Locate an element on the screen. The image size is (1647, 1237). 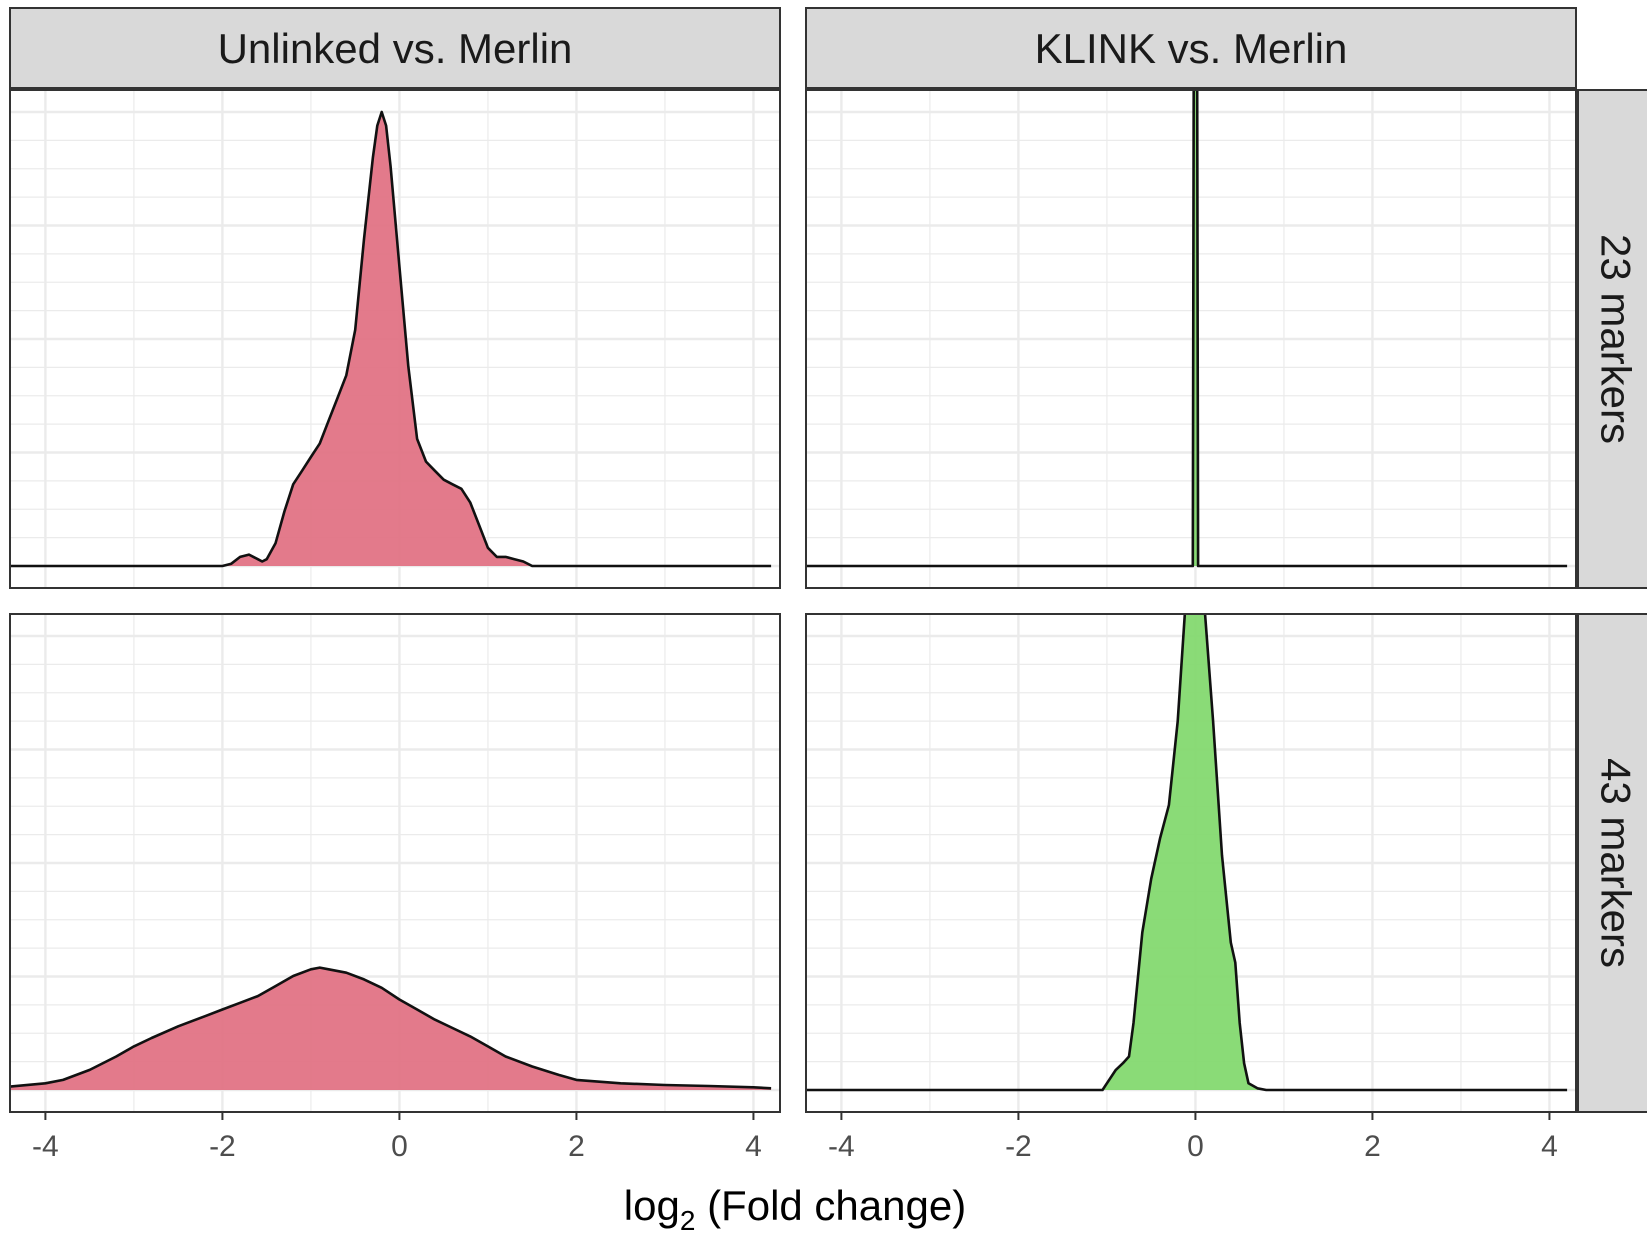
strip-label-column: KLINK vs. Merlin is located at coordinates (1191, 48).